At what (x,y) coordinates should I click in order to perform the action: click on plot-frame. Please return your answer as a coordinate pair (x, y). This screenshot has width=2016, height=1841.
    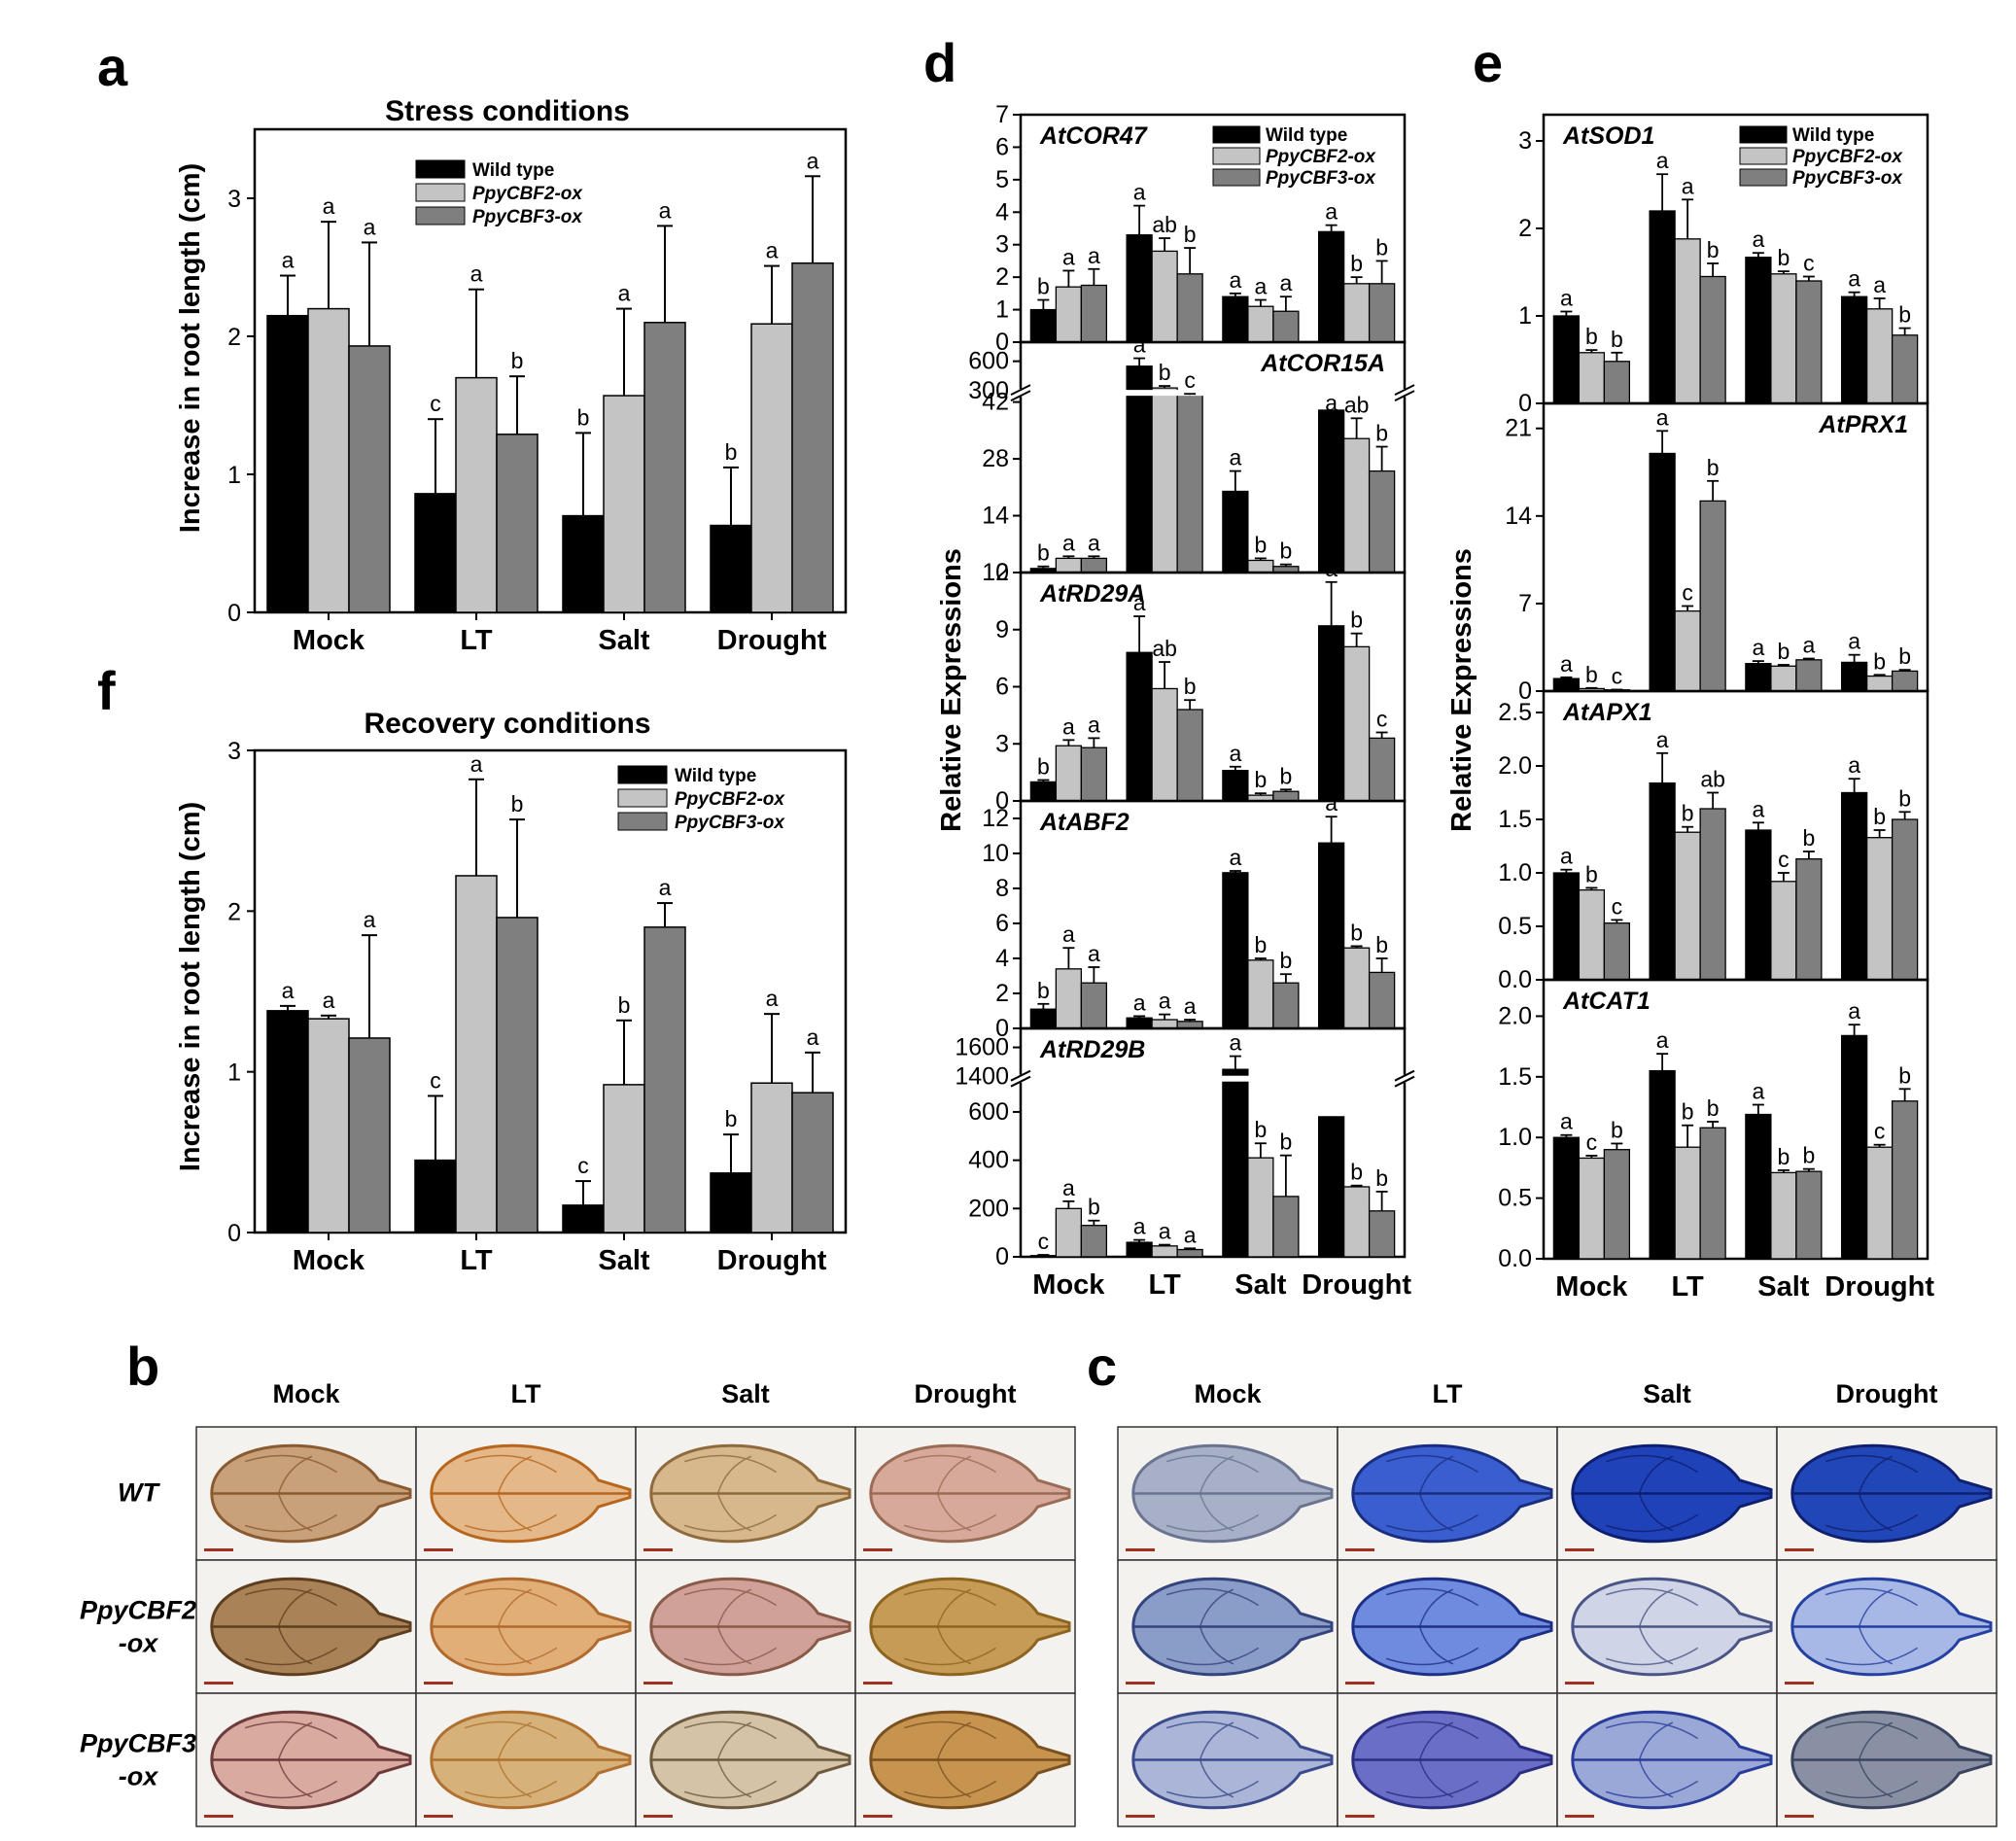
    Looking at the image, I should click on (550, 991).